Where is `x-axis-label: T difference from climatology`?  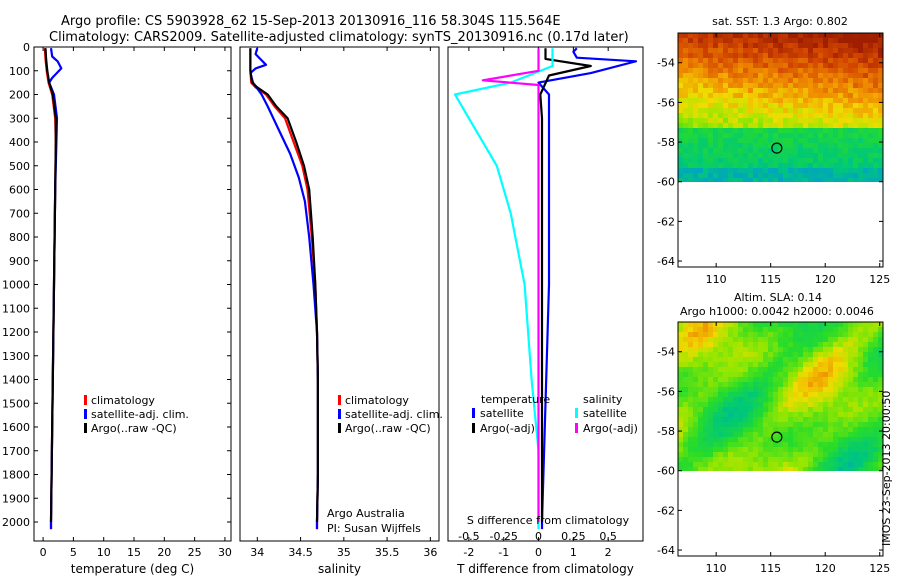 x-axis-label: T difference from climatology is located at coordinates (545, 569).